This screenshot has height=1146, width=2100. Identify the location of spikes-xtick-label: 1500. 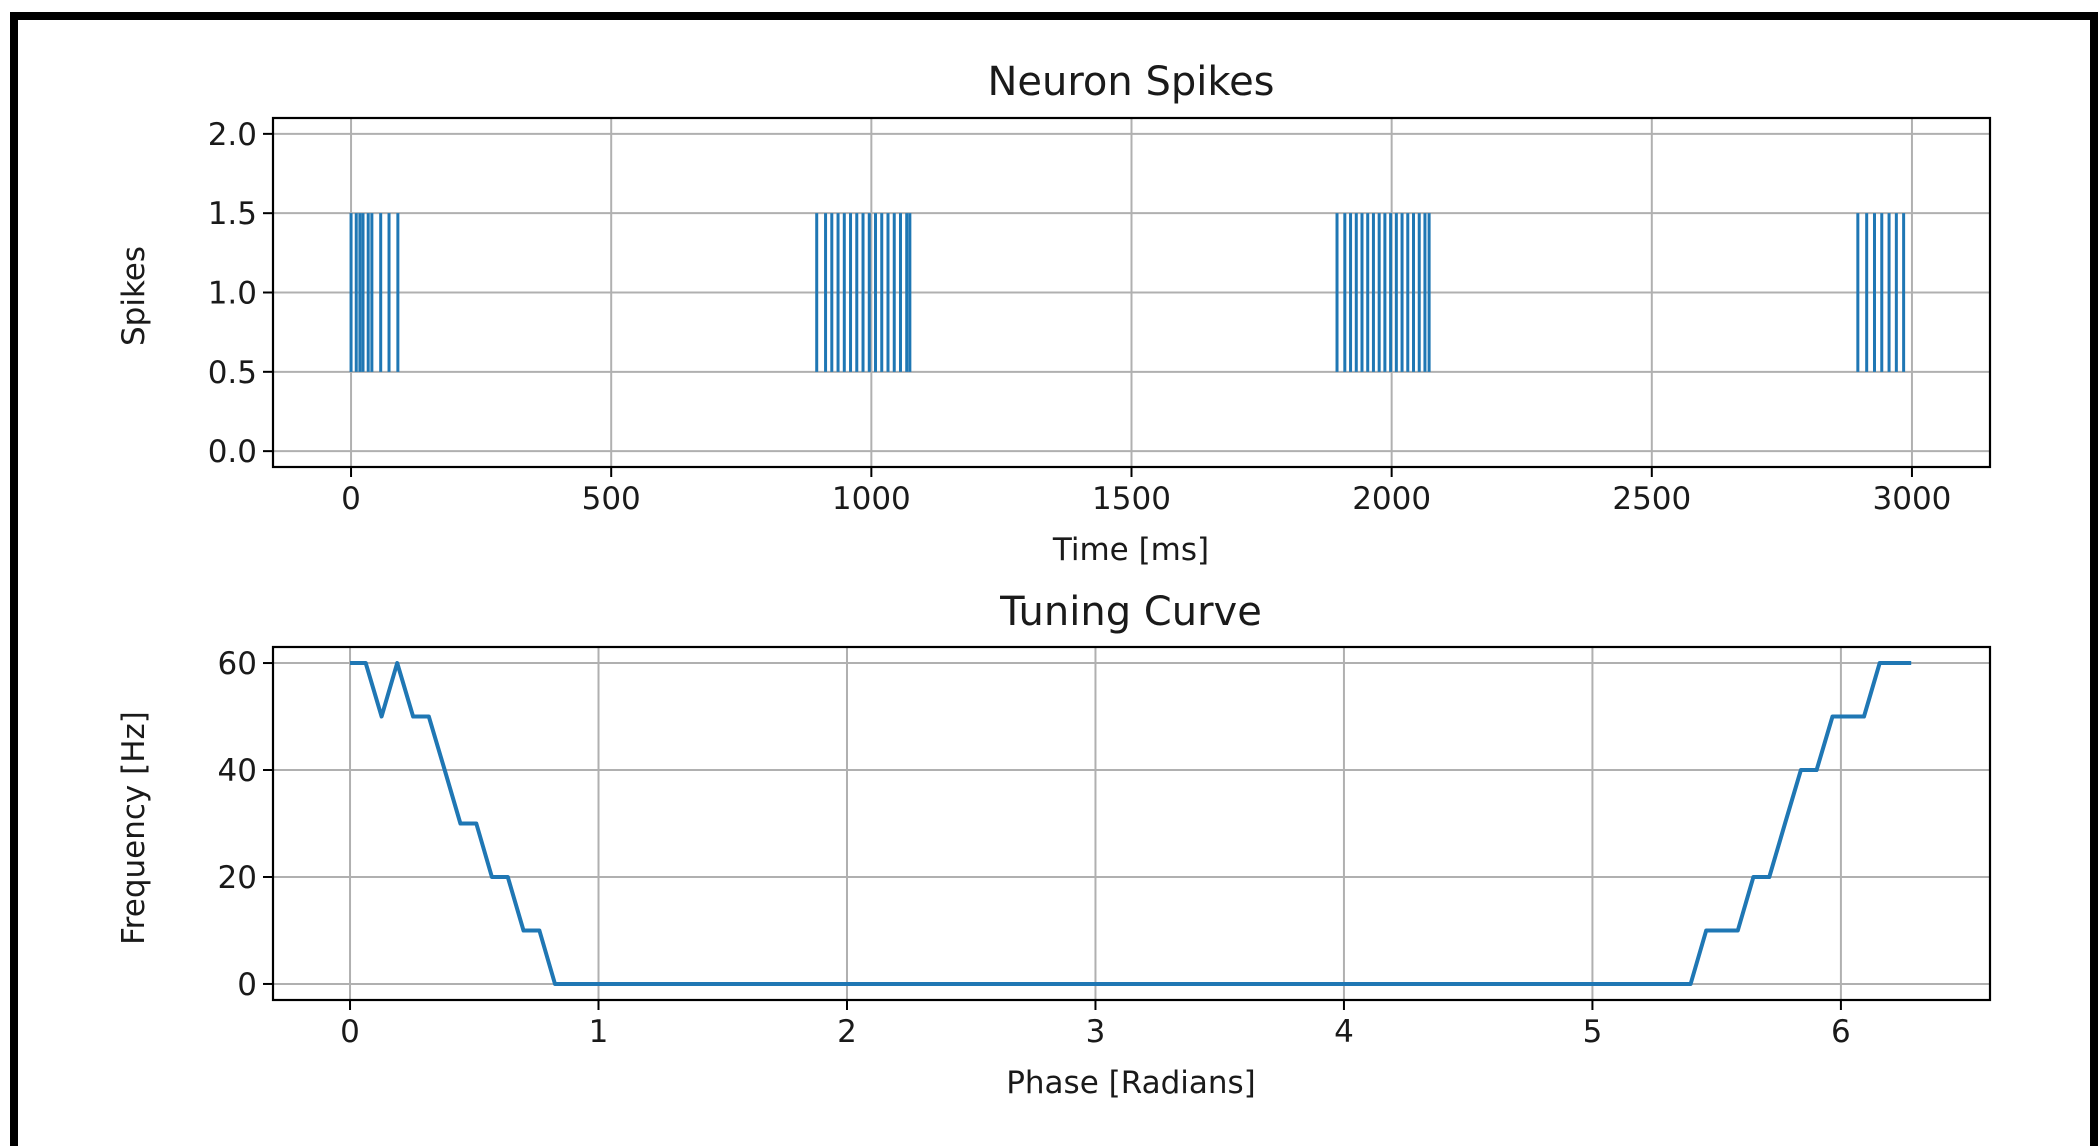
(1131, 499).